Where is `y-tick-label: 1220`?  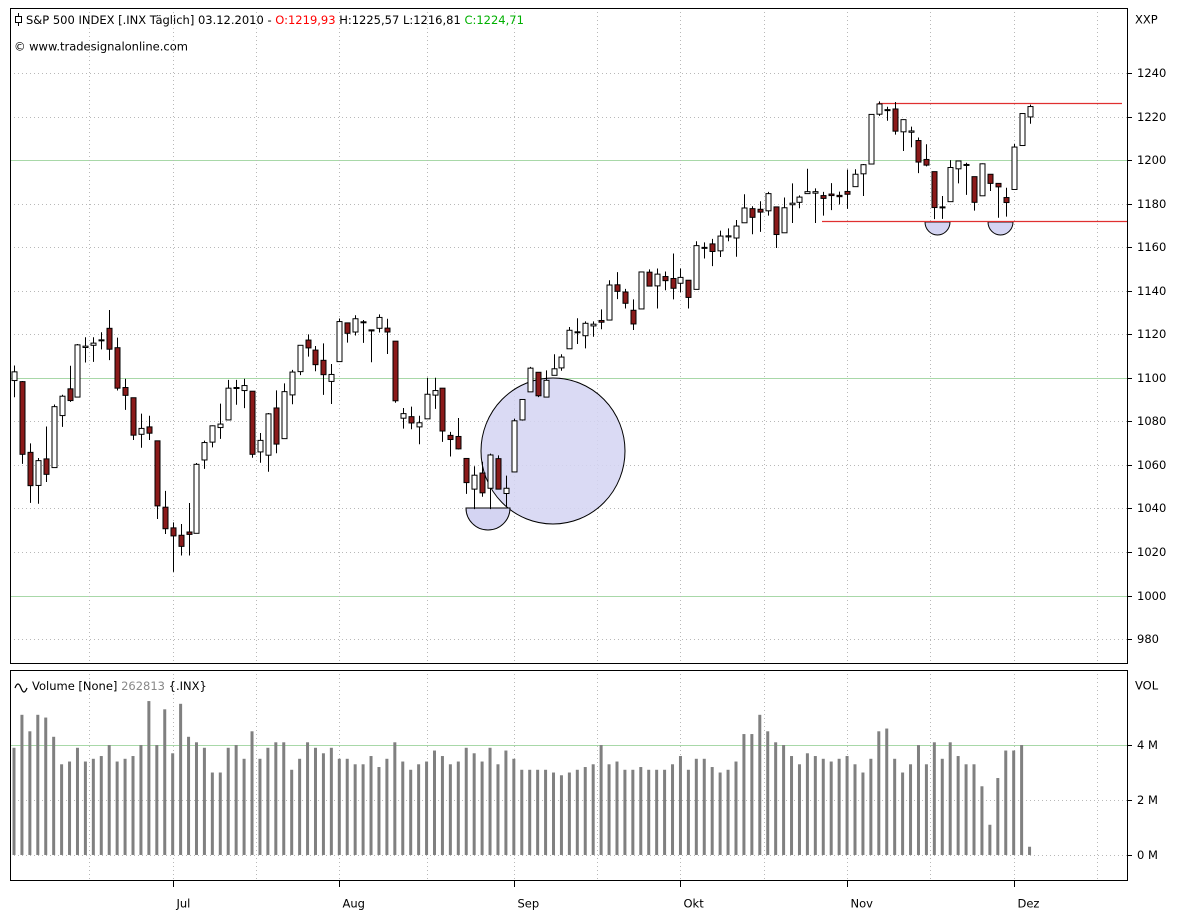
y-tick-label: 1220 is located at coordinates (1151, 117).